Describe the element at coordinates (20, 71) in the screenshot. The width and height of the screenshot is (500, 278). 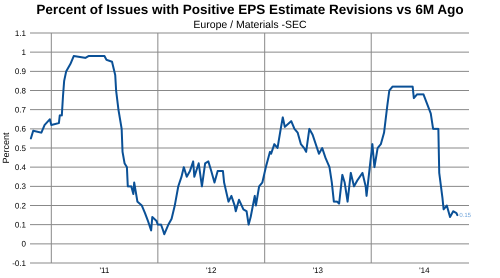
I see `y-tick-label: 0.9` at that location.